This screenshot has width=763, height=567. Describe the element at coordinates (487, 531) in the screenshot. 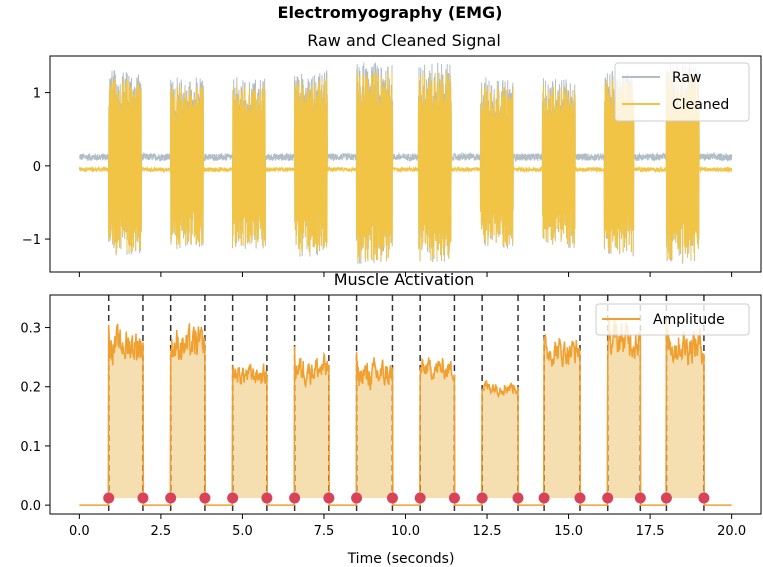

I see `x-tick-label: 12.5` at that location.